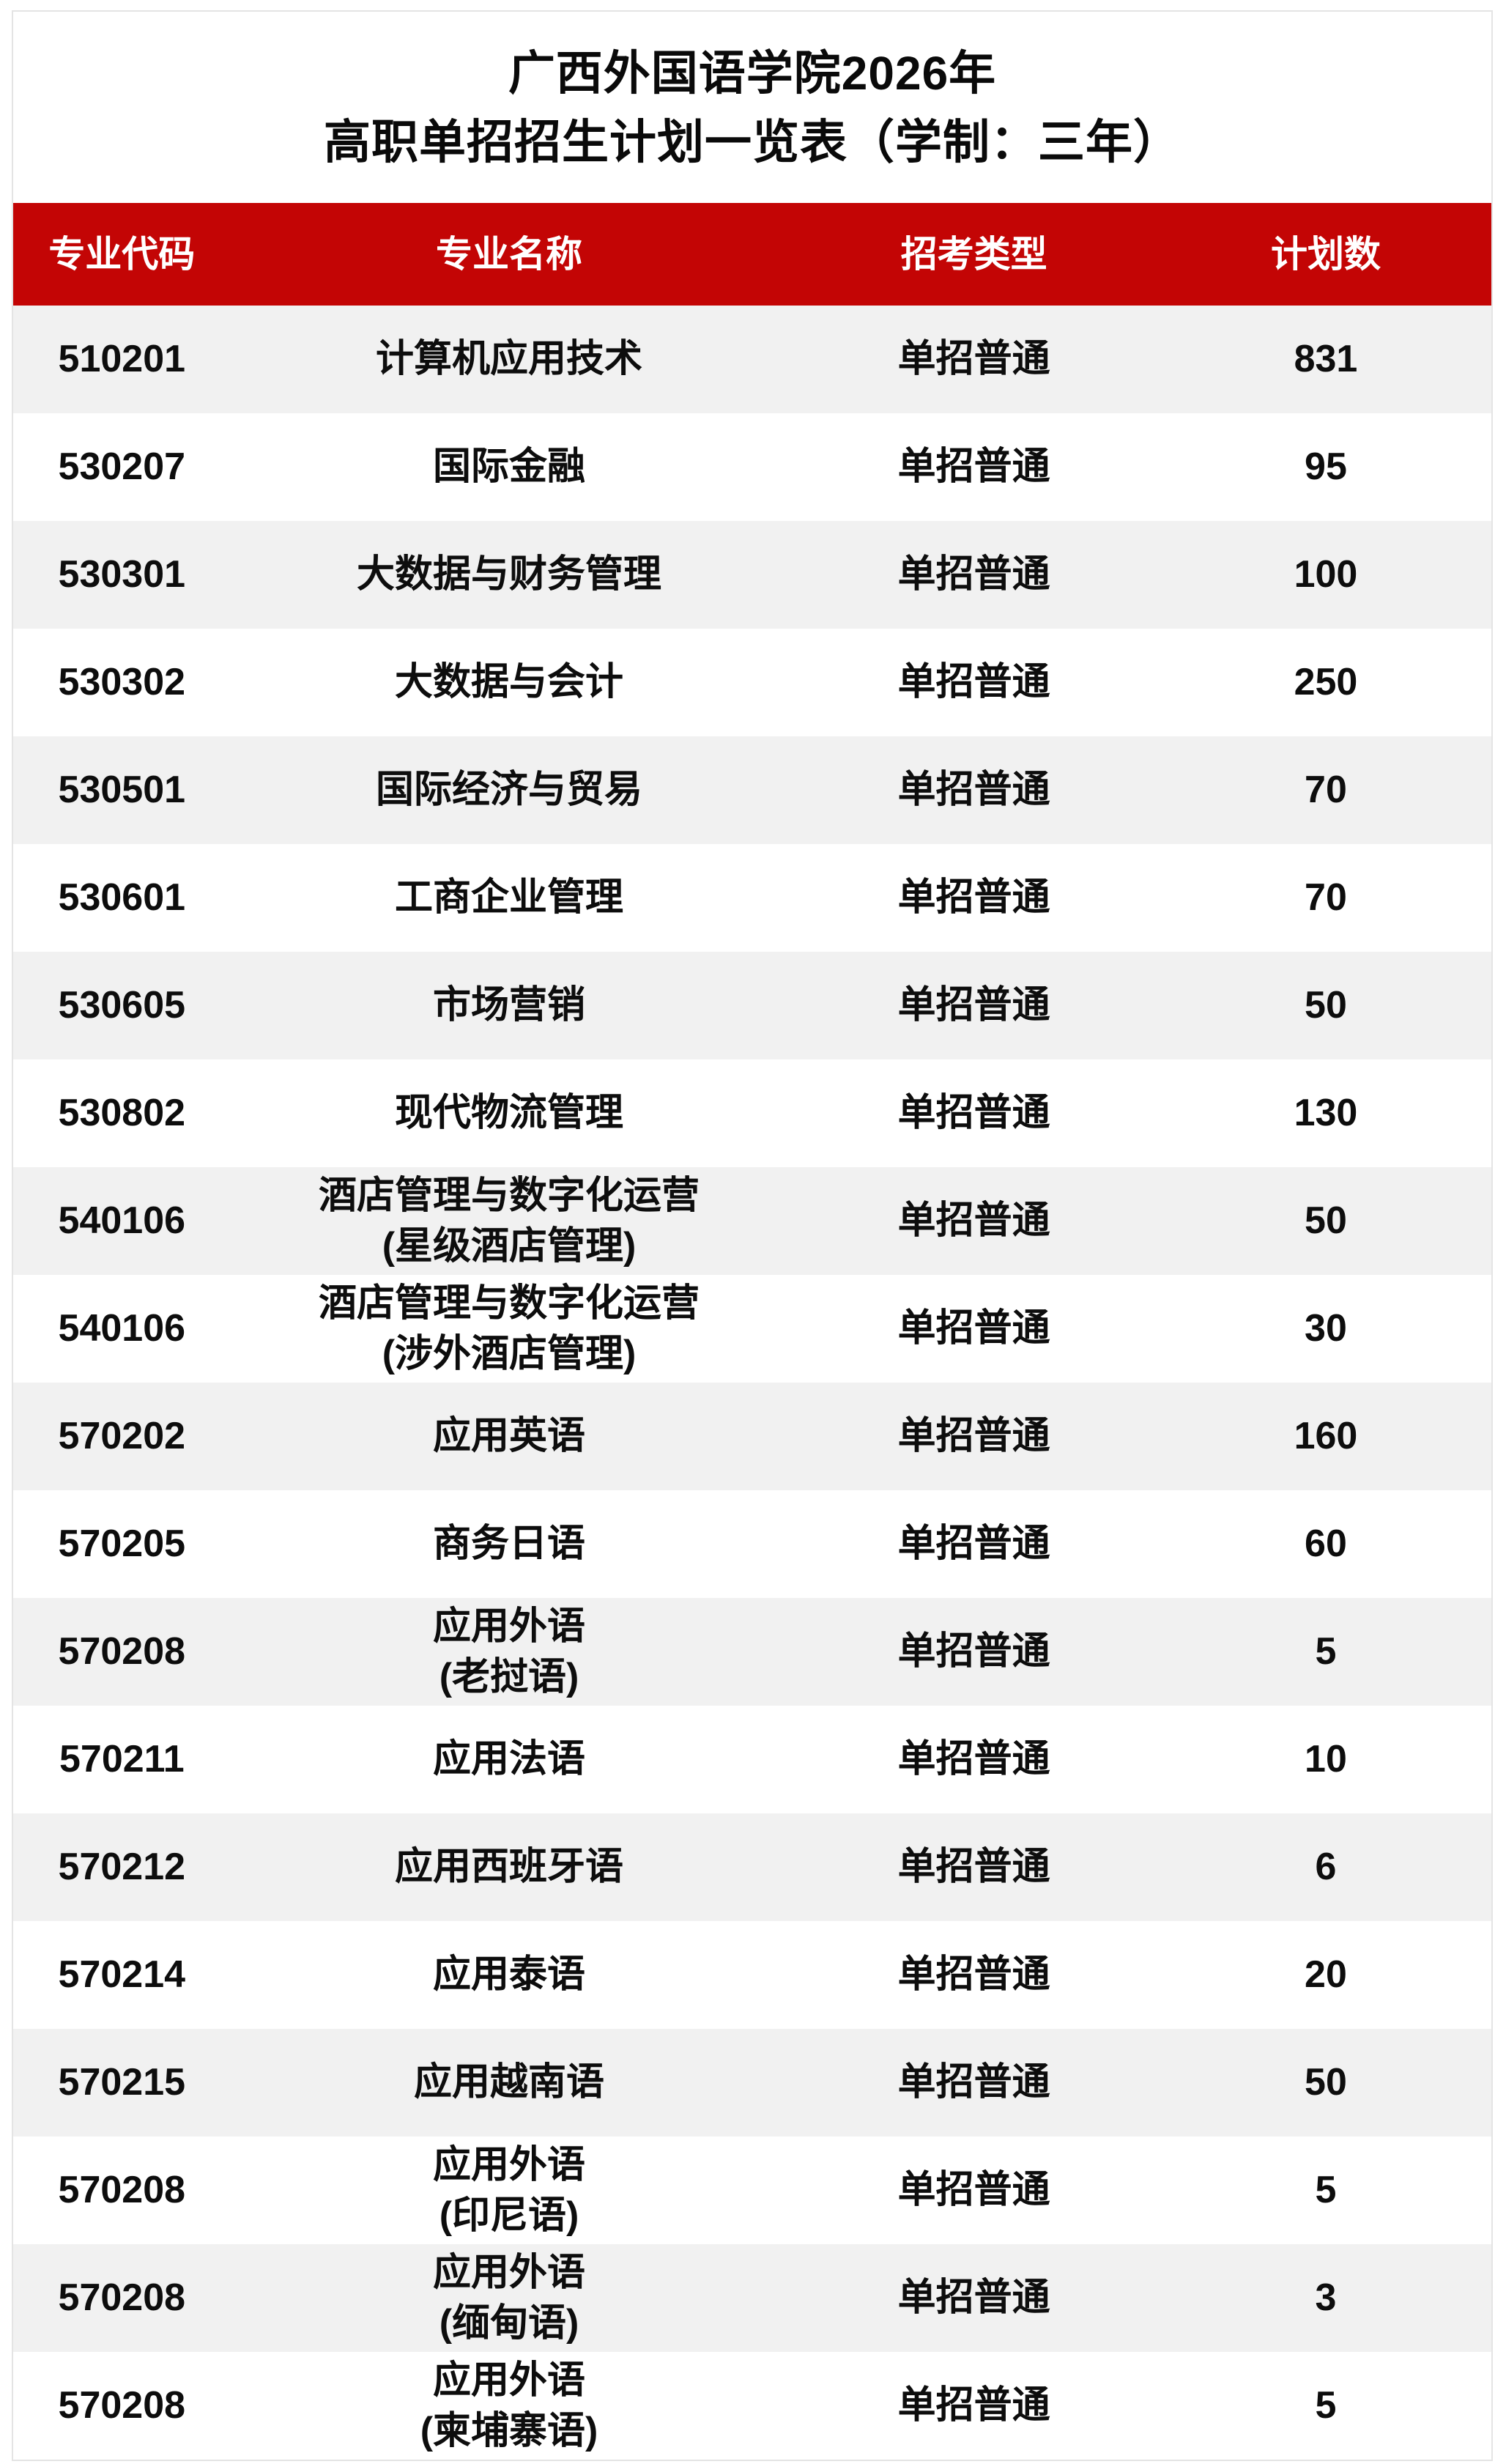 The height and width of the screenshot is (2464, 1506). What do you see at coordinates (752, 359) in the screenshot?
I see `table-row: 510201 计算机应用技术 单招普通 831` at bounding box center [752, 359].